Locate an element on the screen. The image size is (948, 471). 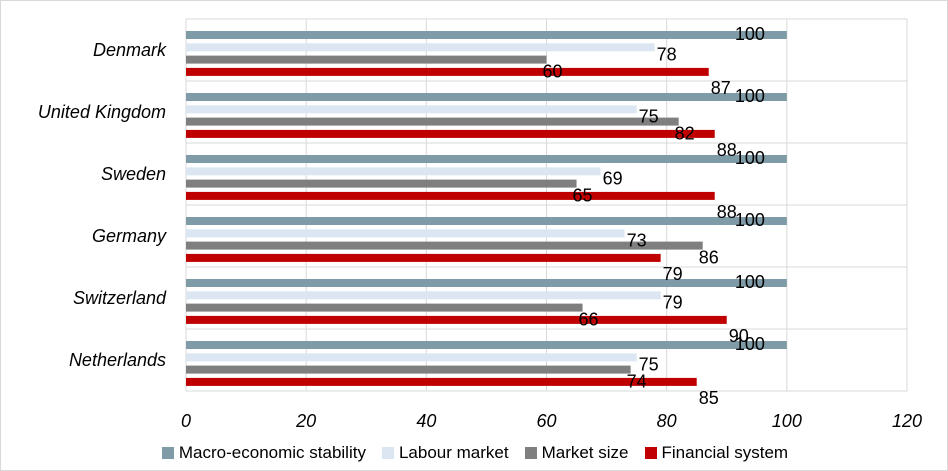
x-tick-label: 0 is located at coordinates (186, 421).